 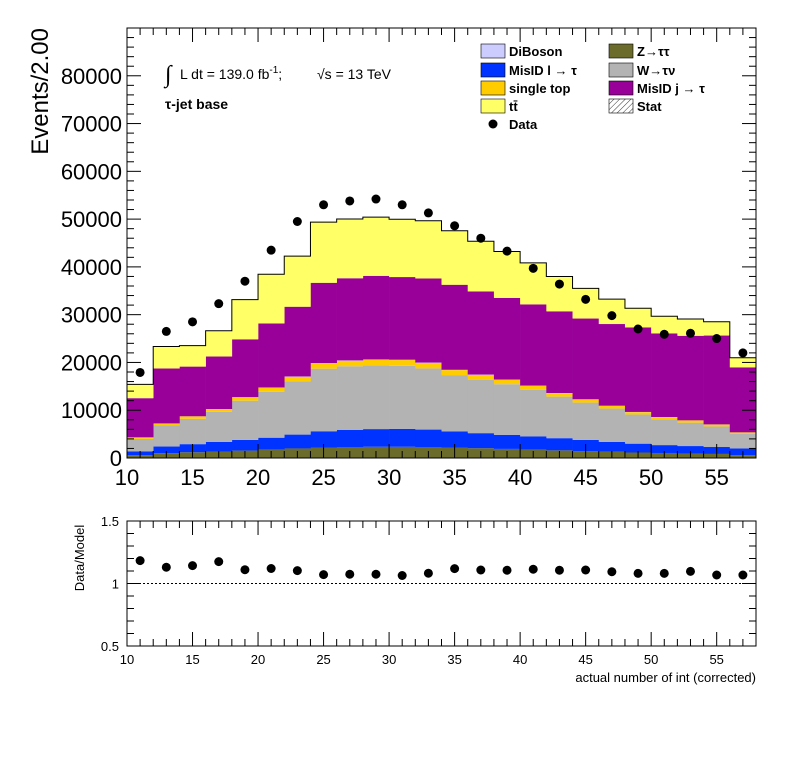 What do you see at coordinates (520, 477) in the screenshot?
I see `main-x-tick-label: 40` at bounding box center [520, 477].